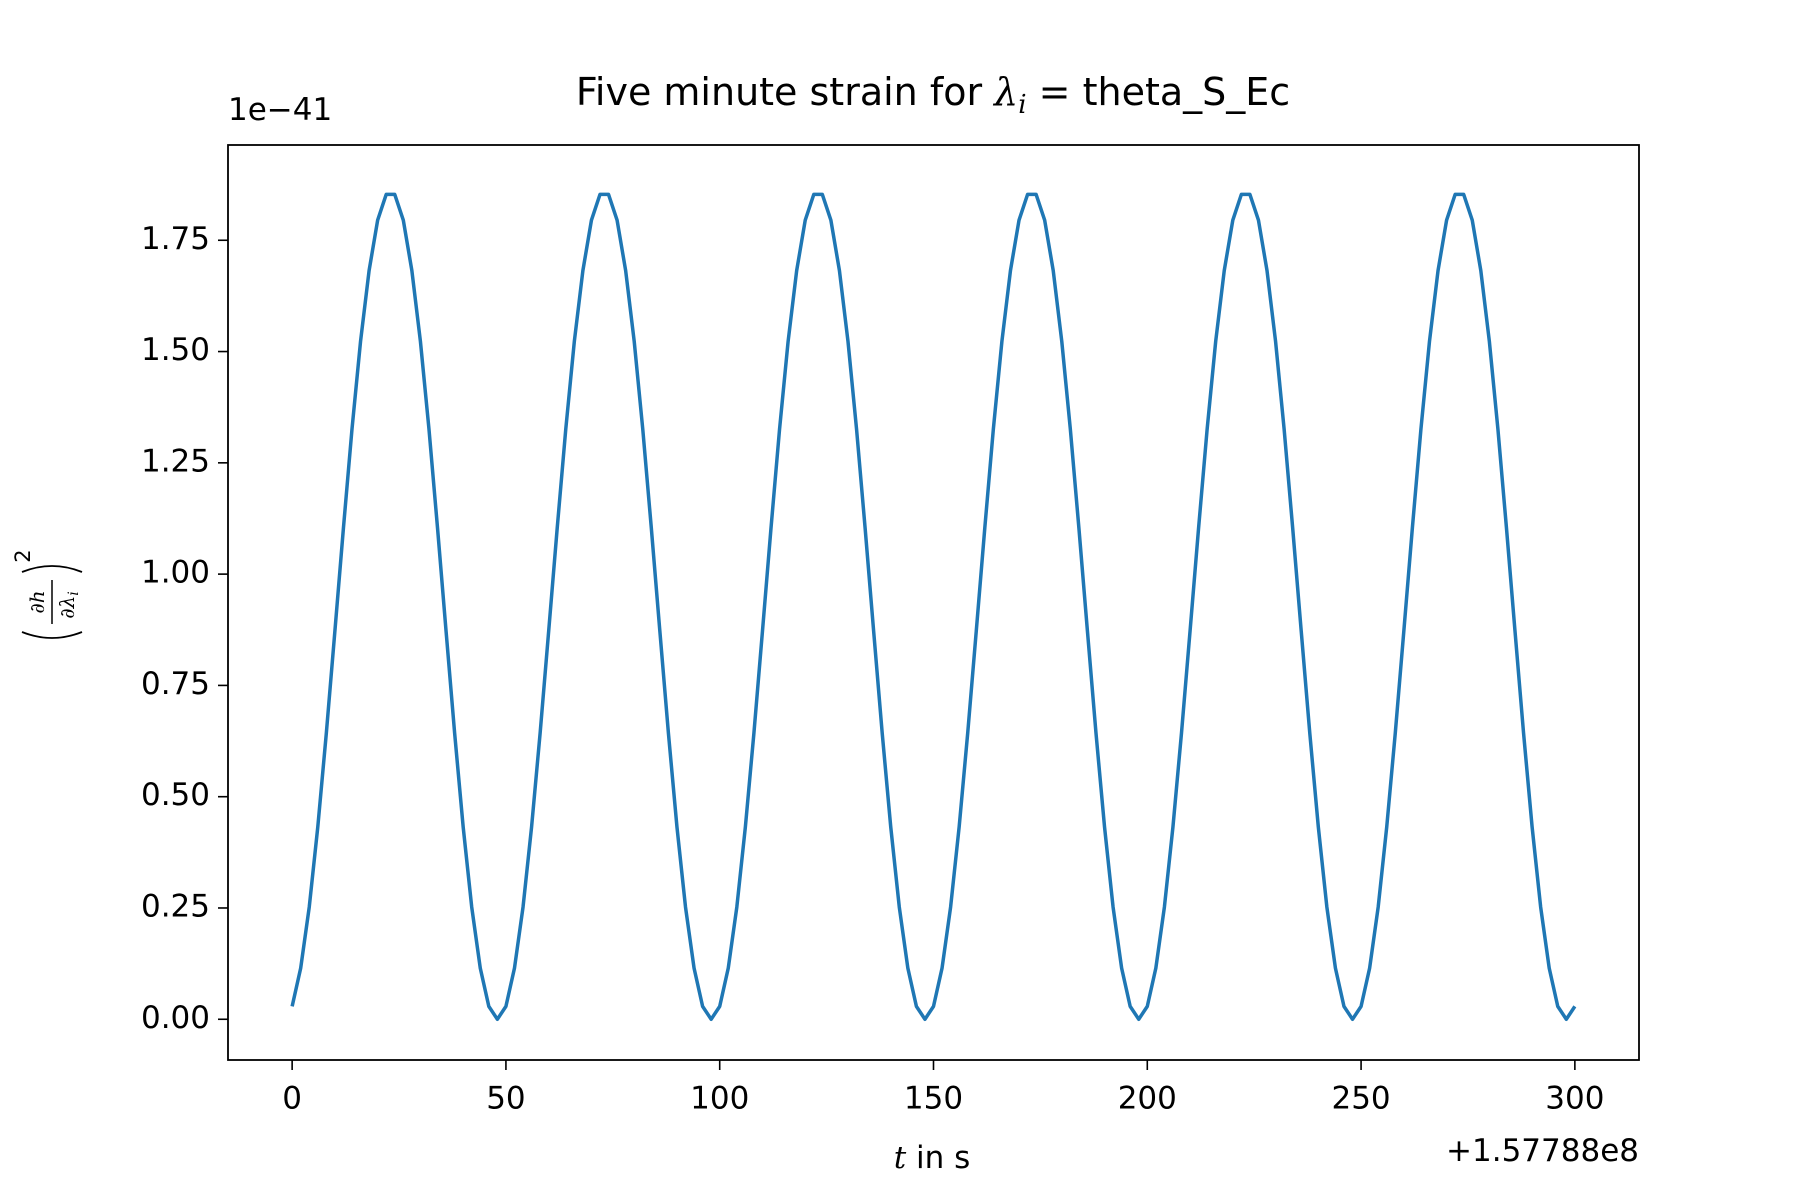 The image size is (1800, 1200). Describe the element at coordinates (933, 1099) in the screenshot. I see `x-tick-label: 150` at that location.